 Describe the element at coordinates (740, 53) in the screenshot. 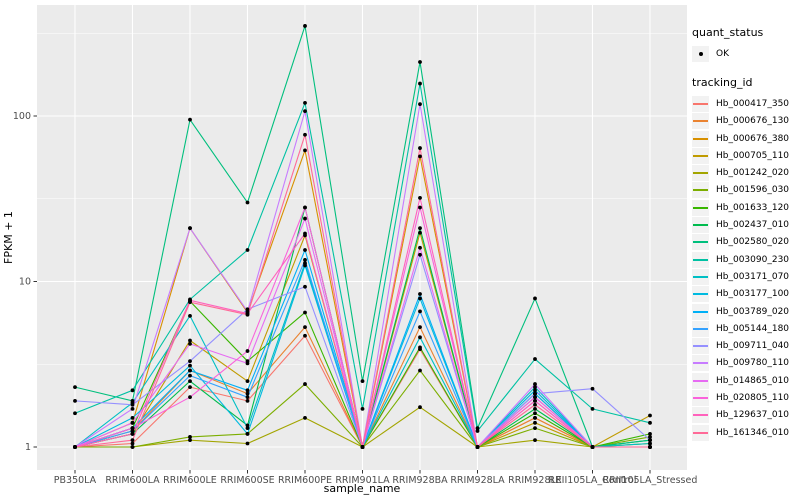

I see `legend-item-ok: OK` at that location.